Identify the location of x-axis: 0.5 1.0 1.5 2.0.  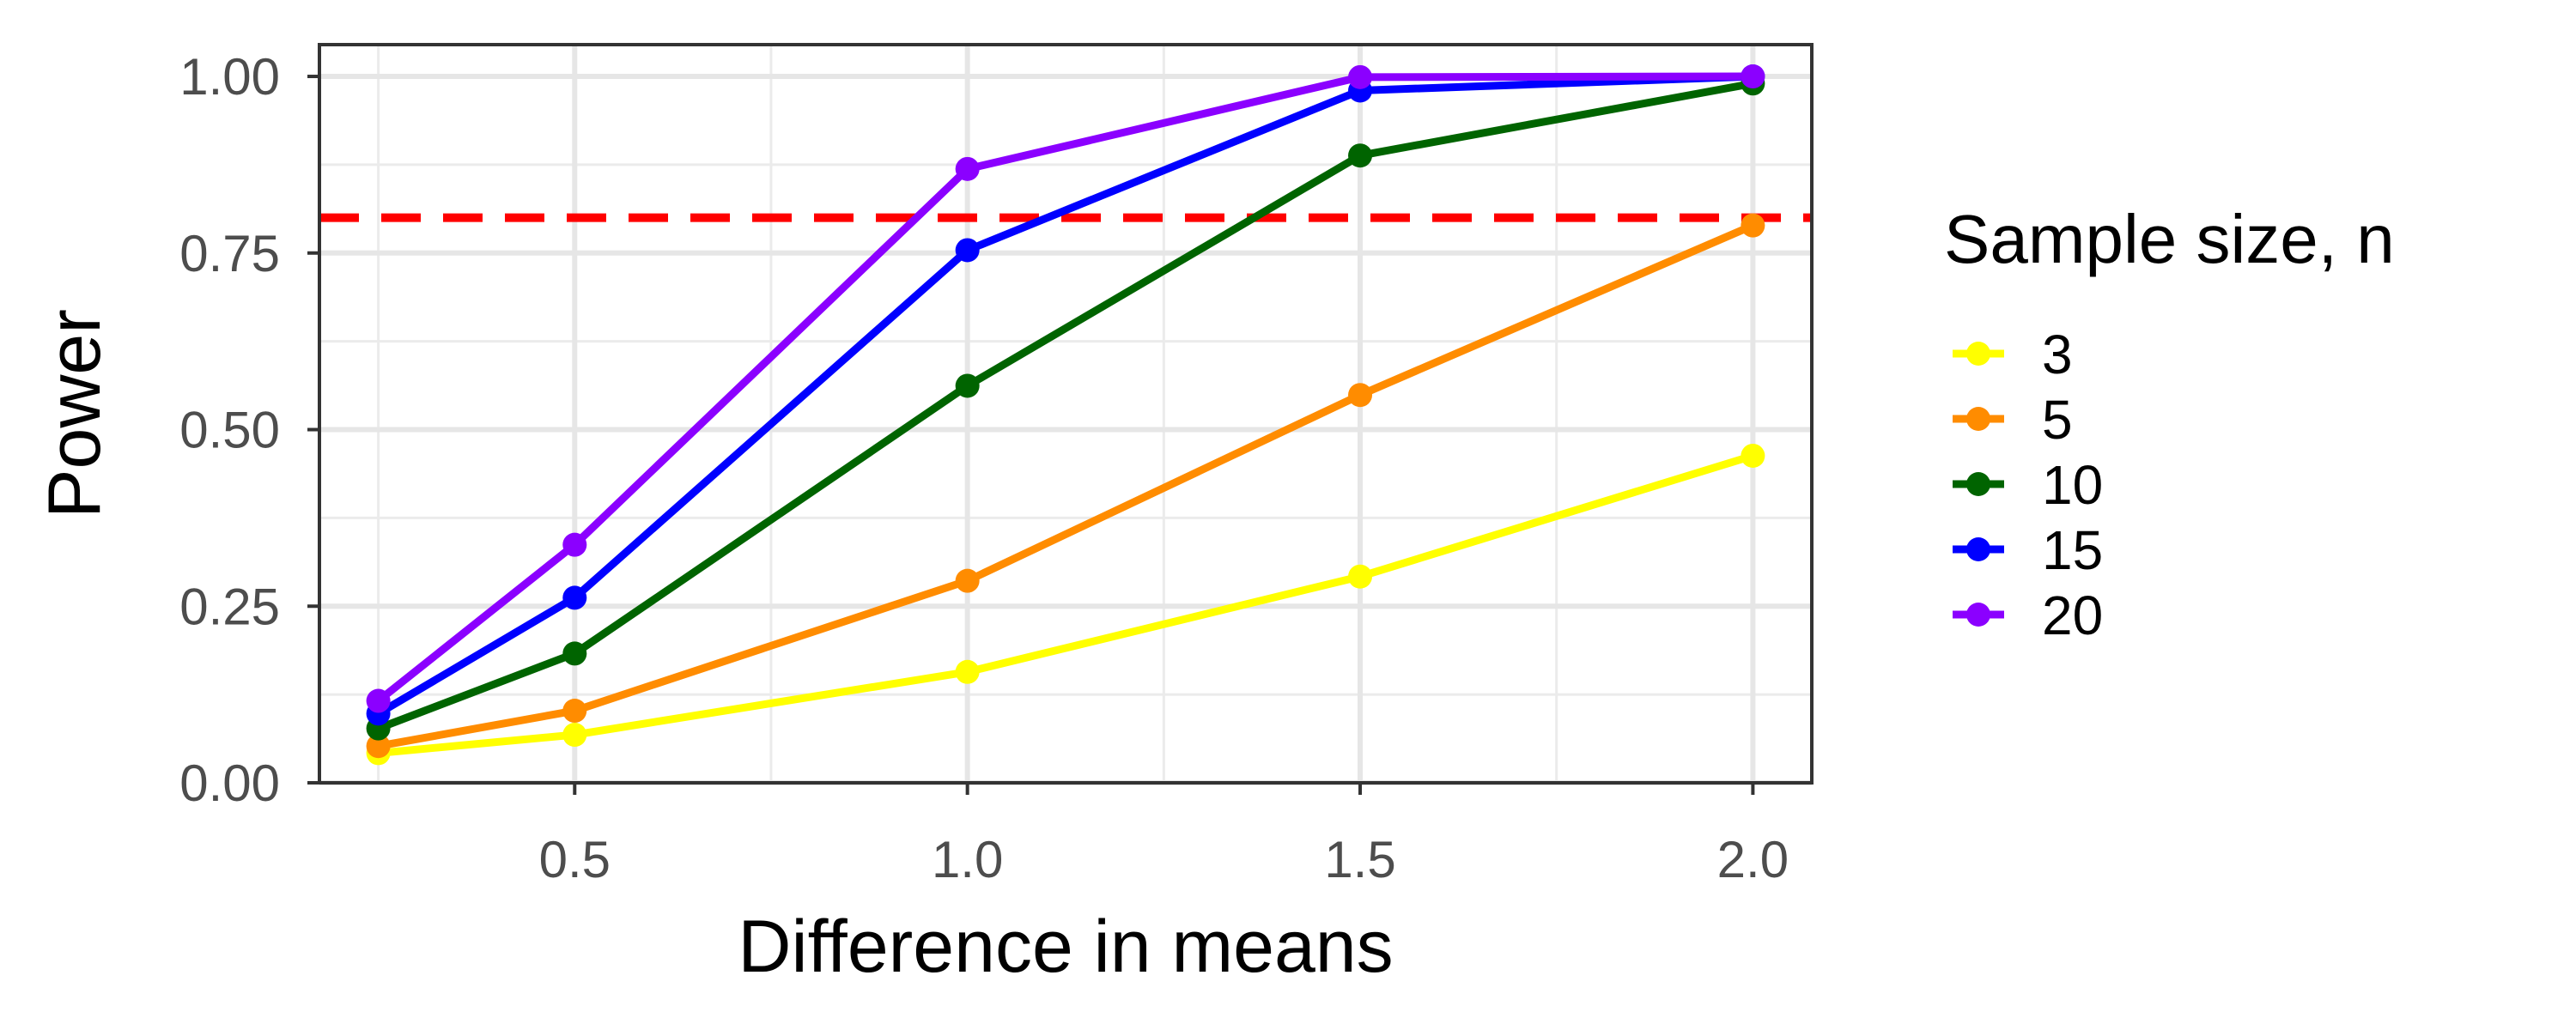
(1164, 835).